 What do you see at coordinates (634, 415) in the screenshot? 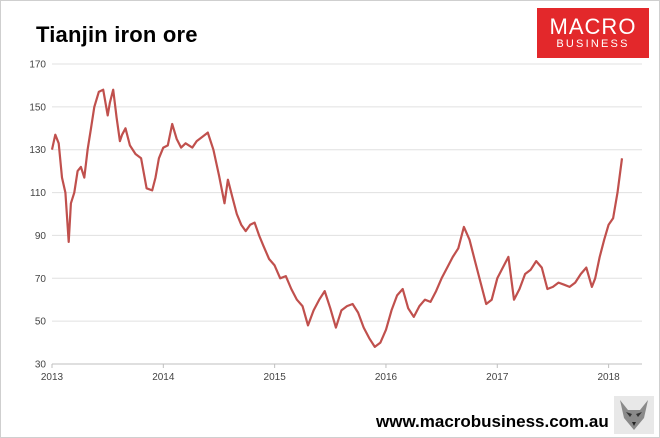
I see `wolf-icon` at bounding box center [634, 415].